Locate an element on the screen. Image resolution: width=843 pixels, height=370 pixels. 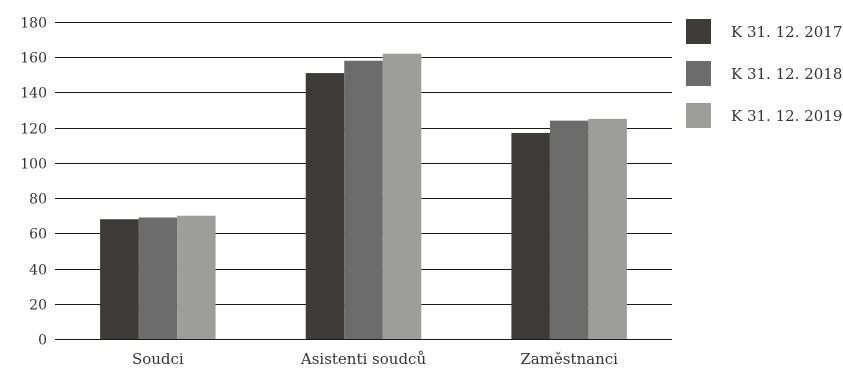
x-category-label: Asistenti soudců is located at coordinates (363, 359).